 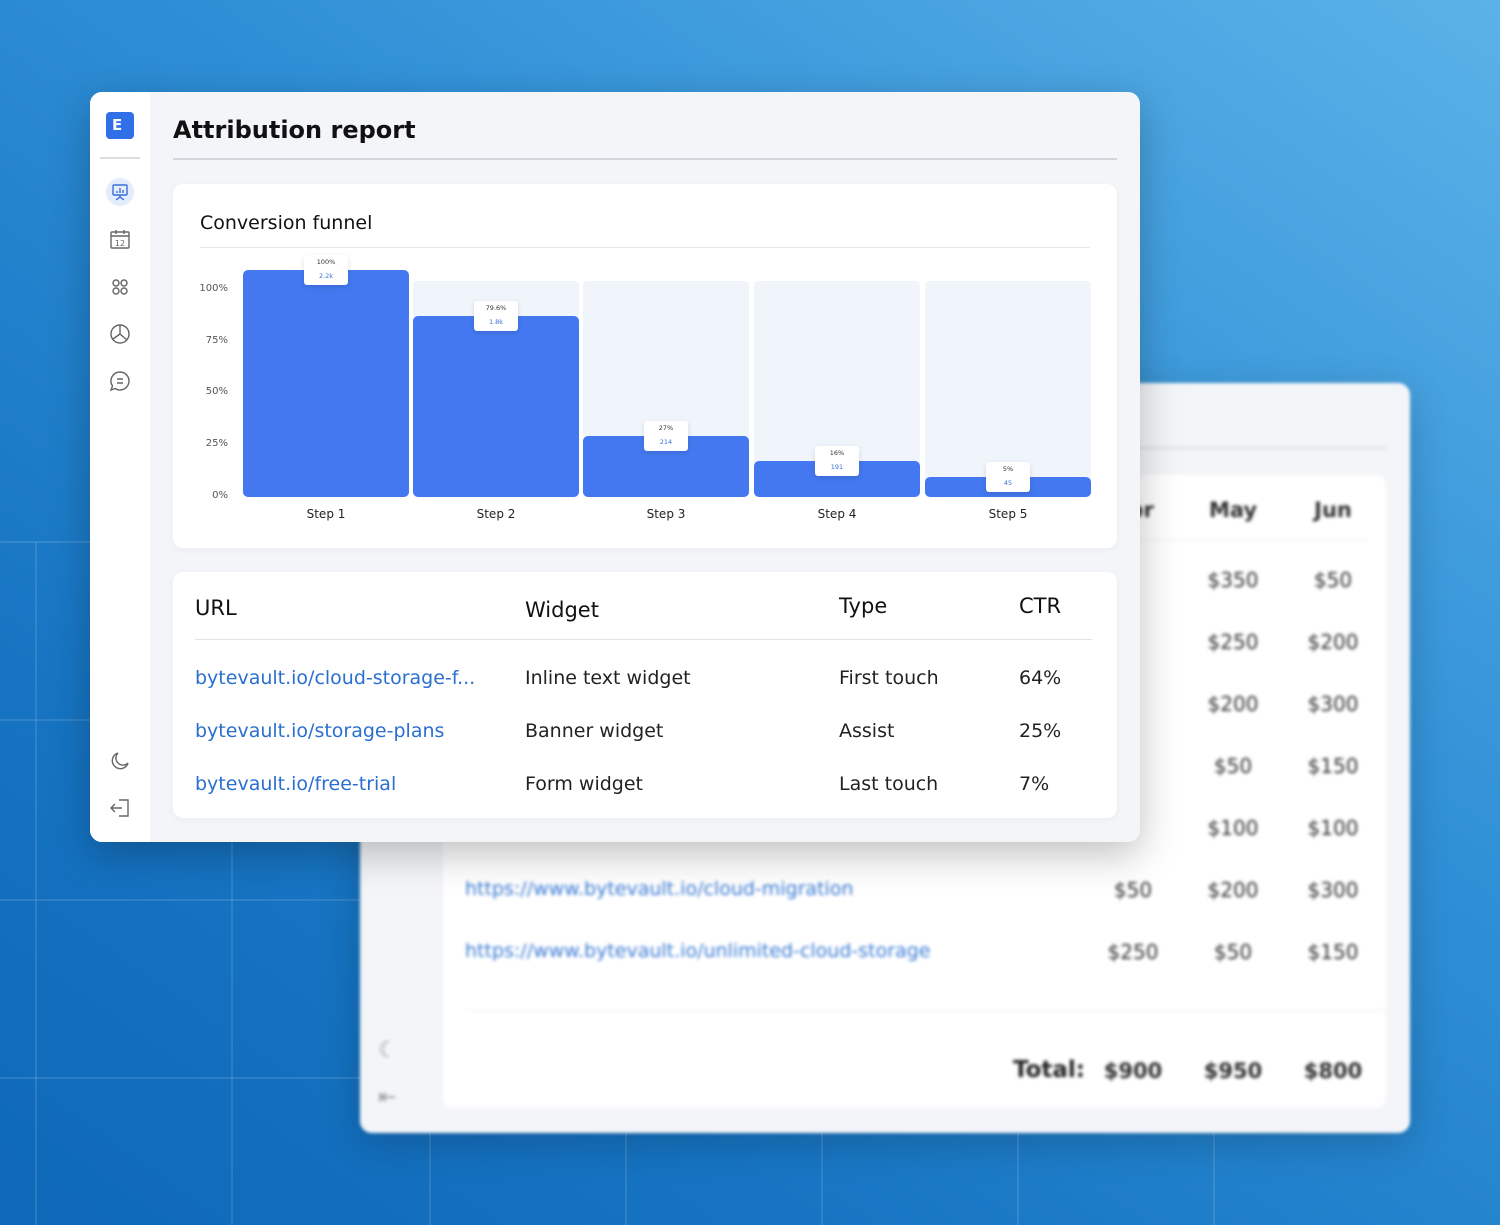 What do you see at coordinates (216, 444) in the screenshot?
I see `y-tick-label: 25%` at bounding box center [216, 444].